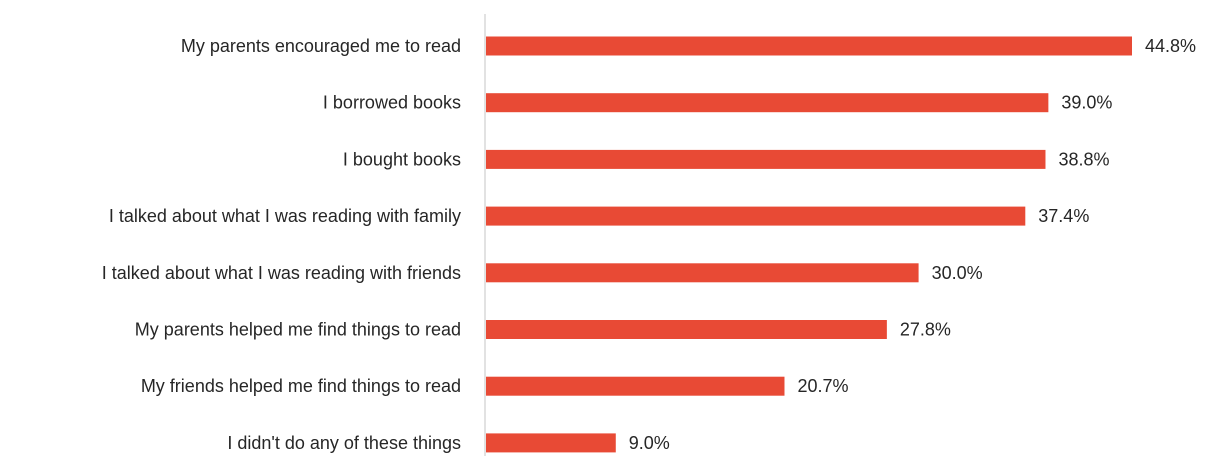  Describe the element at coordinates (402, 159) in the screenshot. I see `category-label: I bought books` at that location.